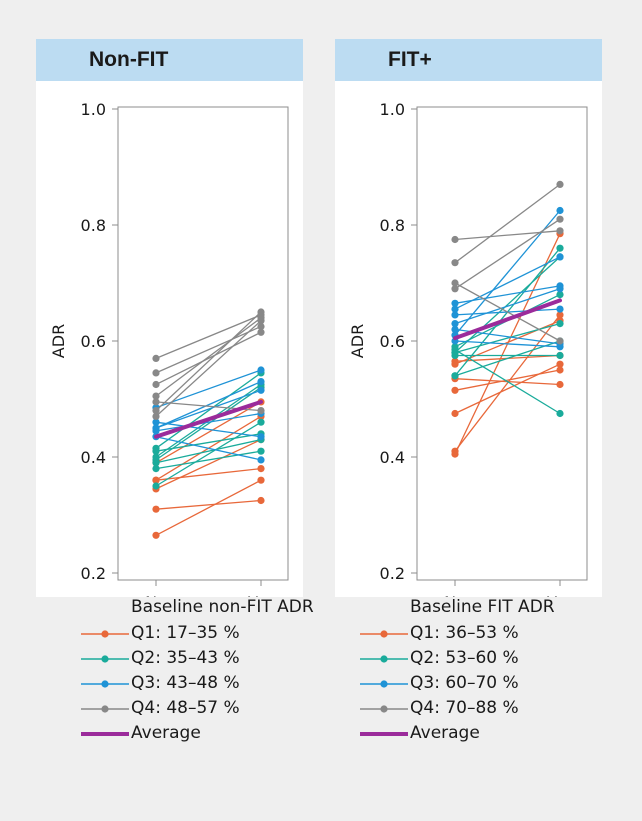 This screenshot has height=821, width=642. I want to click on series-q3, so click(208, 415).